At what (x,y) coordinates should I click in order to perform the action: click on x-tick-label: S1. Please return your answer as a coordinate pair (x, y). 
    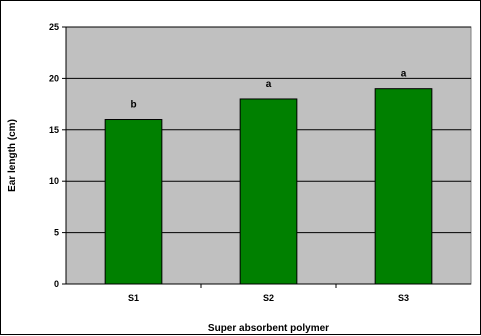
    Looking at the image, I should click on (133, 298).